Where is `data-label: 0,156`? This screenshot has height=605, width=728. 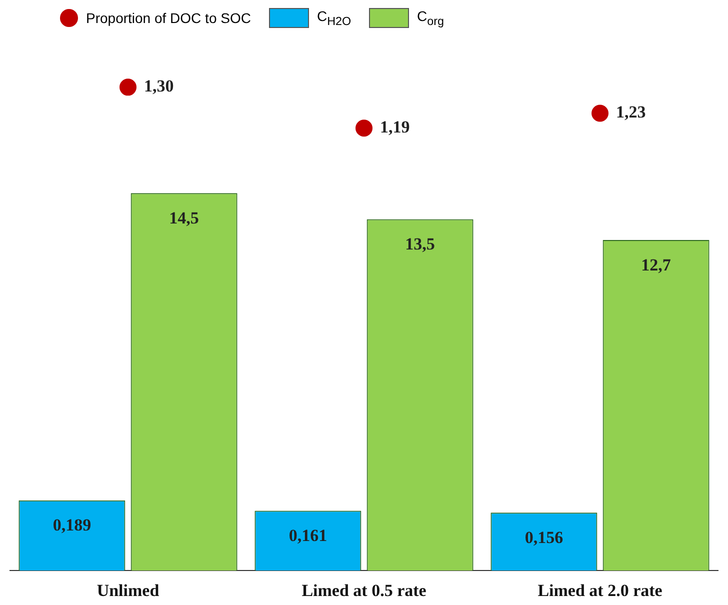
data-label: 0,156 is located at coordinates (544, 537).